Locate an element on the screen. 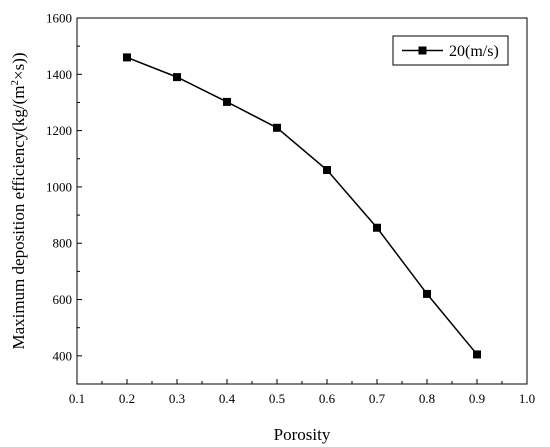 Image resolution: width=550 pixels, height=447 pixels. legend-marker-square is located at coordinates (422, 50).